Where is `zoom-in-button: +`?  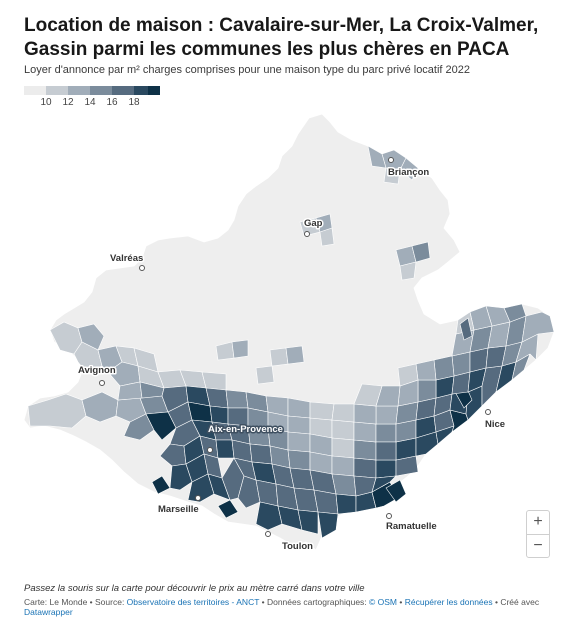
zoom-in-button: + is located at coordinates (538, 521).